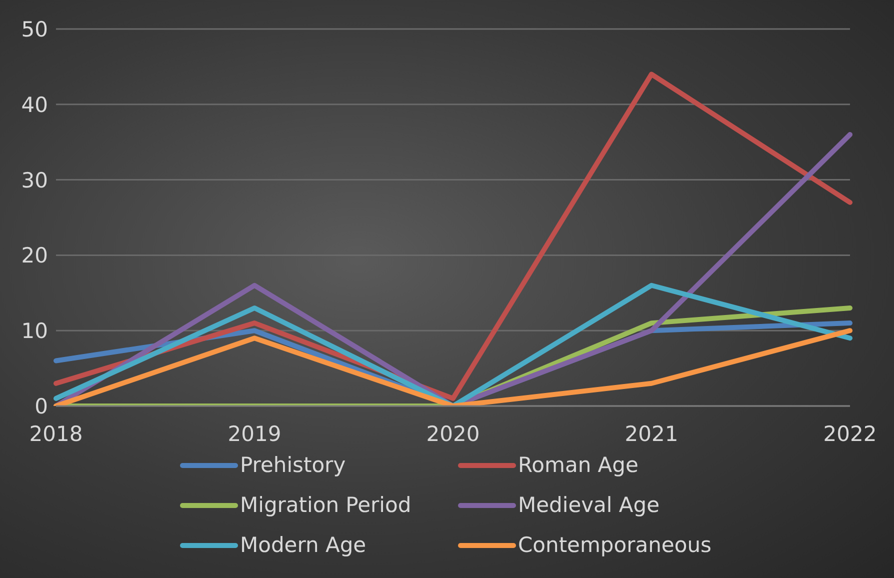 The image size is (894, 578). Describe the element at coordinates (326, 505) in the screenshot. I see `legend-label: Migration Period` at that location.